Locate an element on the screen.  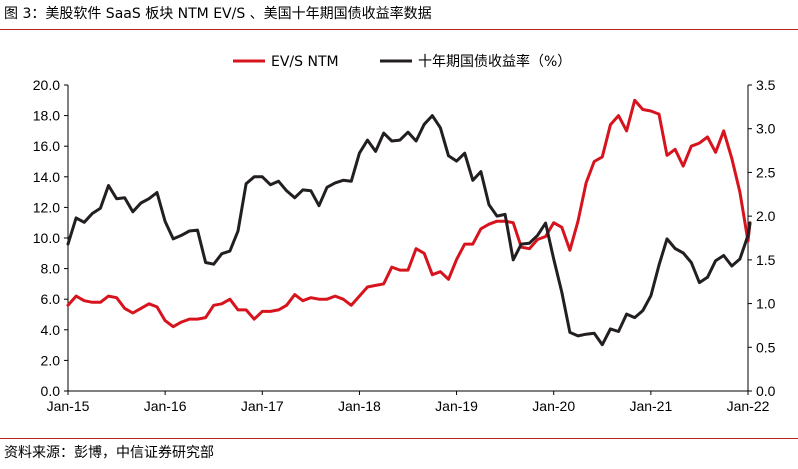
left-tick-label: 8.0 is located at coordinates (51, 269).